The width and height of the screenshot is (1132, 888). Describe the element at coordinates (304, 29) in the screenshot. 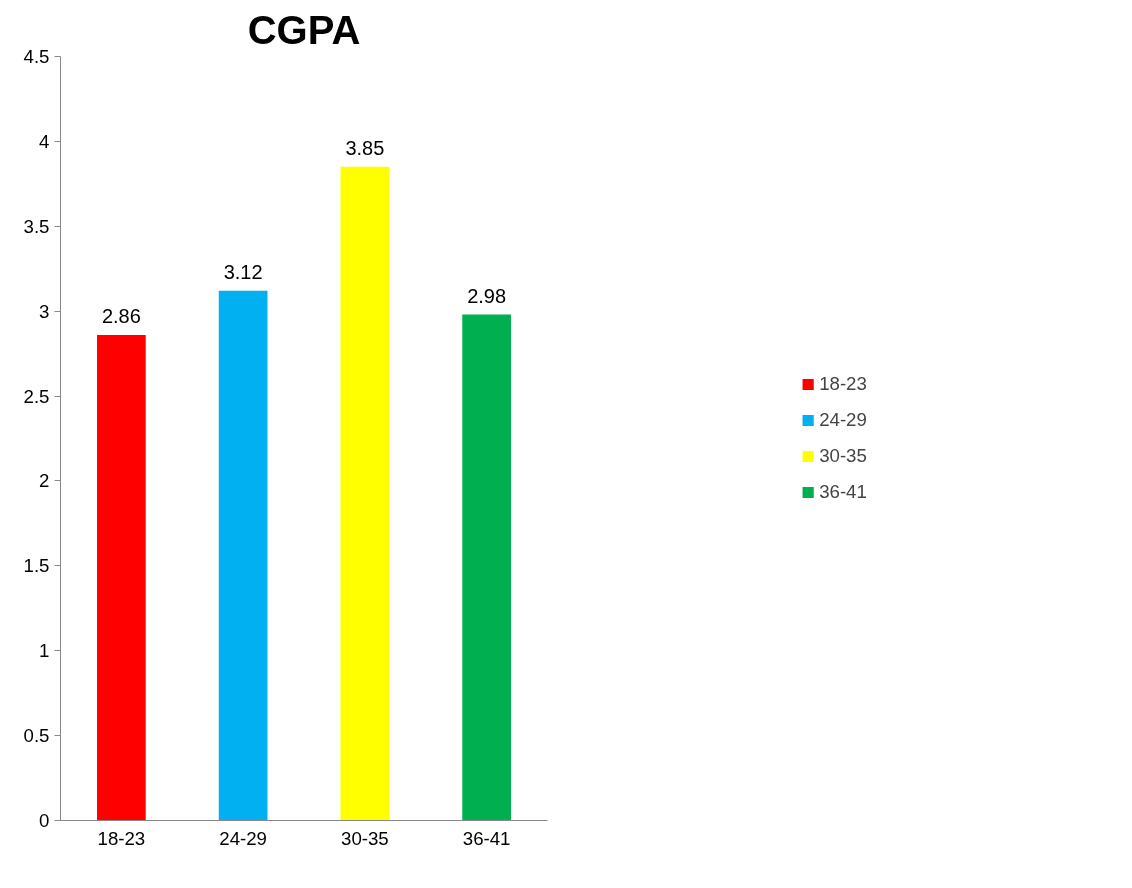

I see `chart-title: CGPA` at that location.